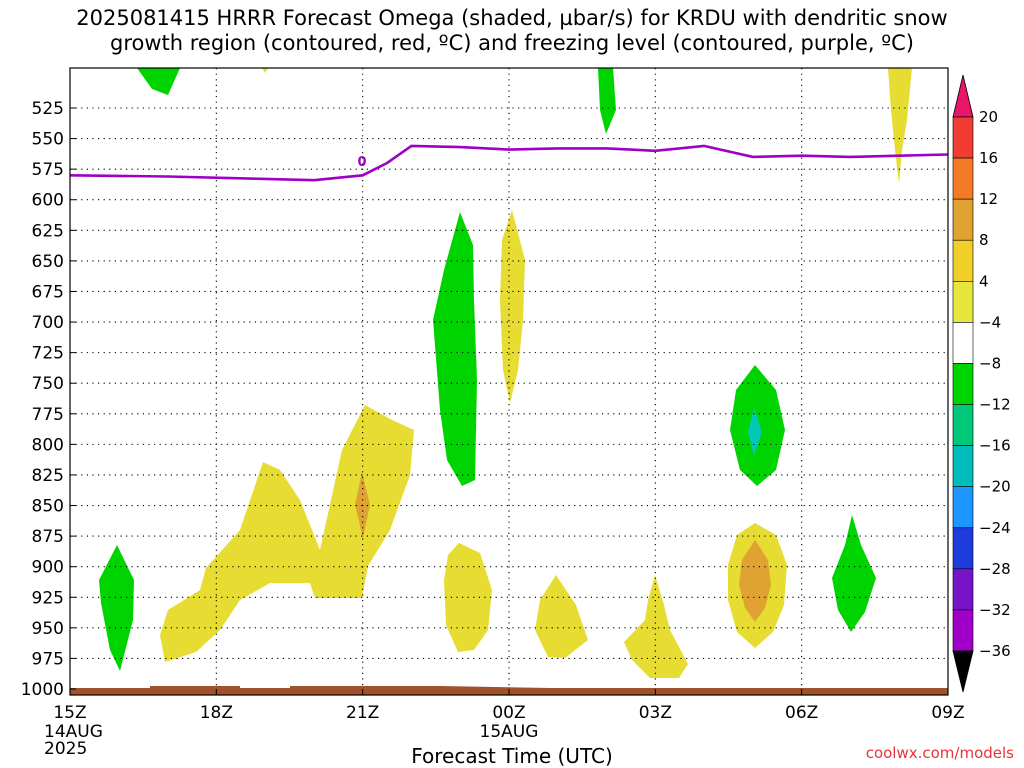  I want to click on omega-cell-green-top-02z, so click(607, 101).